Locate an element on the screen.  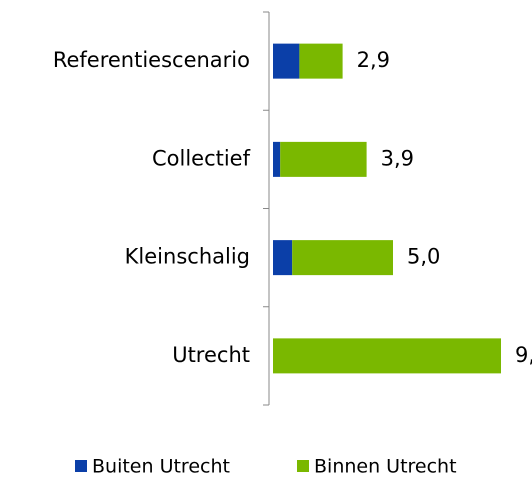
legend-label: Binnen Utrecht is located at coordinates (385, 467).